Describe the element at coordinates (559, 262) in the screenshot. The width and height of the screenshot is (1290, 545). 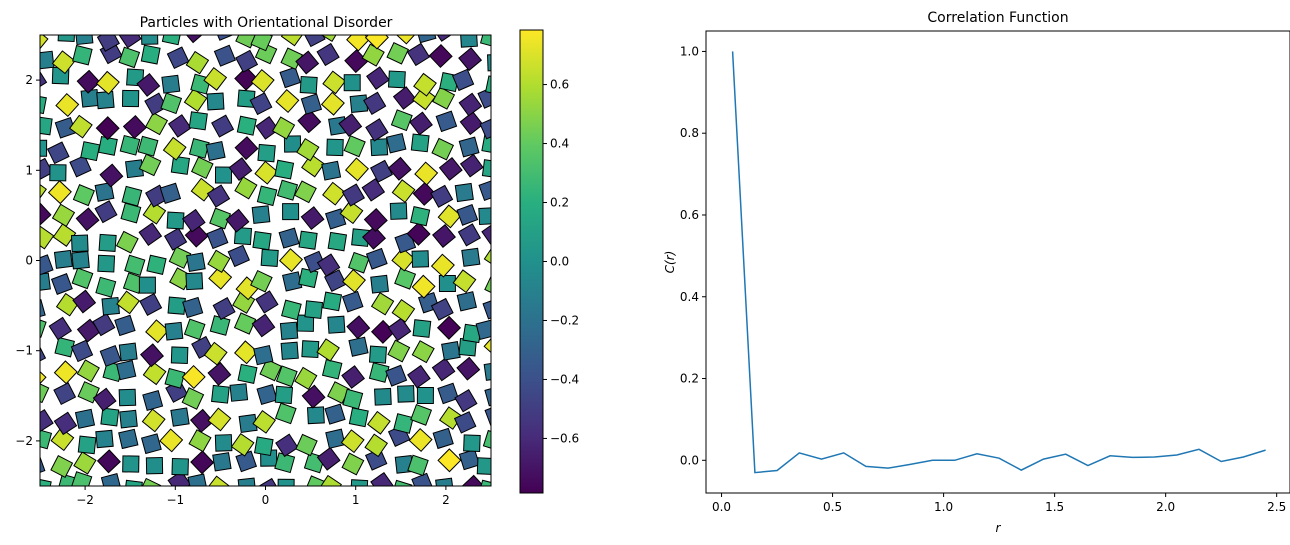
I see `colorbar-tick-label: 0.0` at that location.